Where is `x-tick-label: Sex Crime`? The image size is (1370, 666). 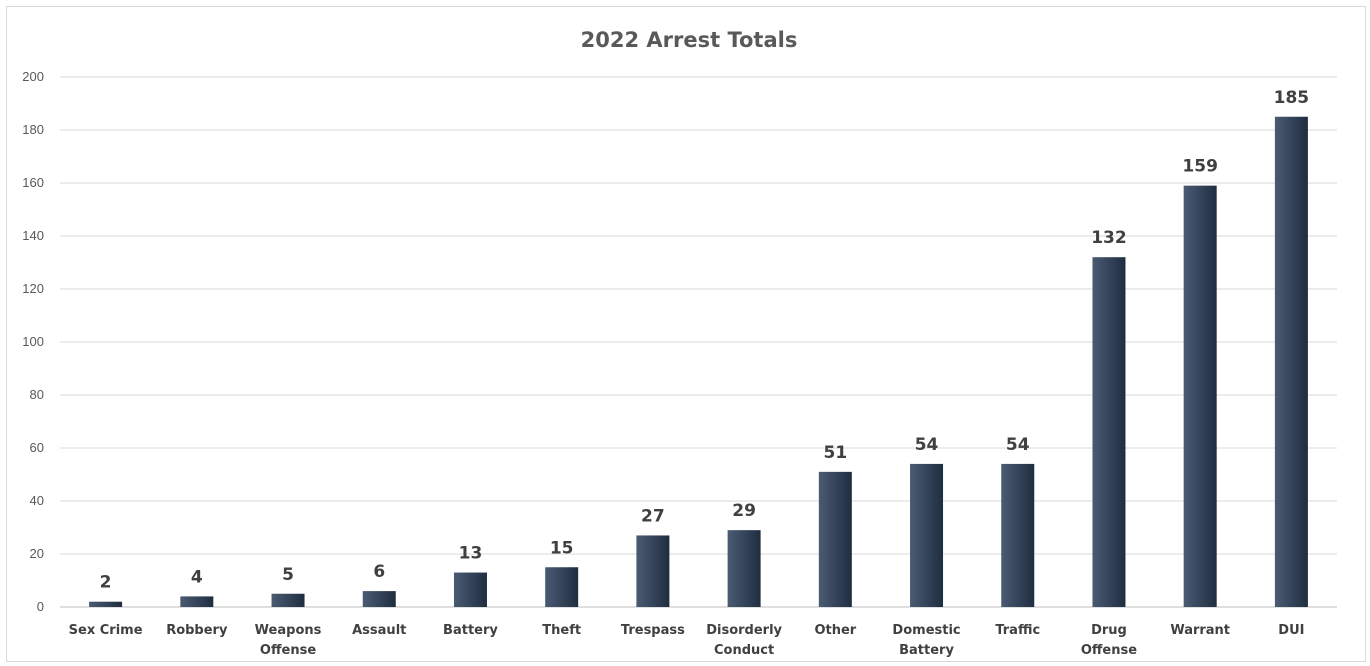
x-tick-label: Sex Crime is located at coordinates (106, 630).